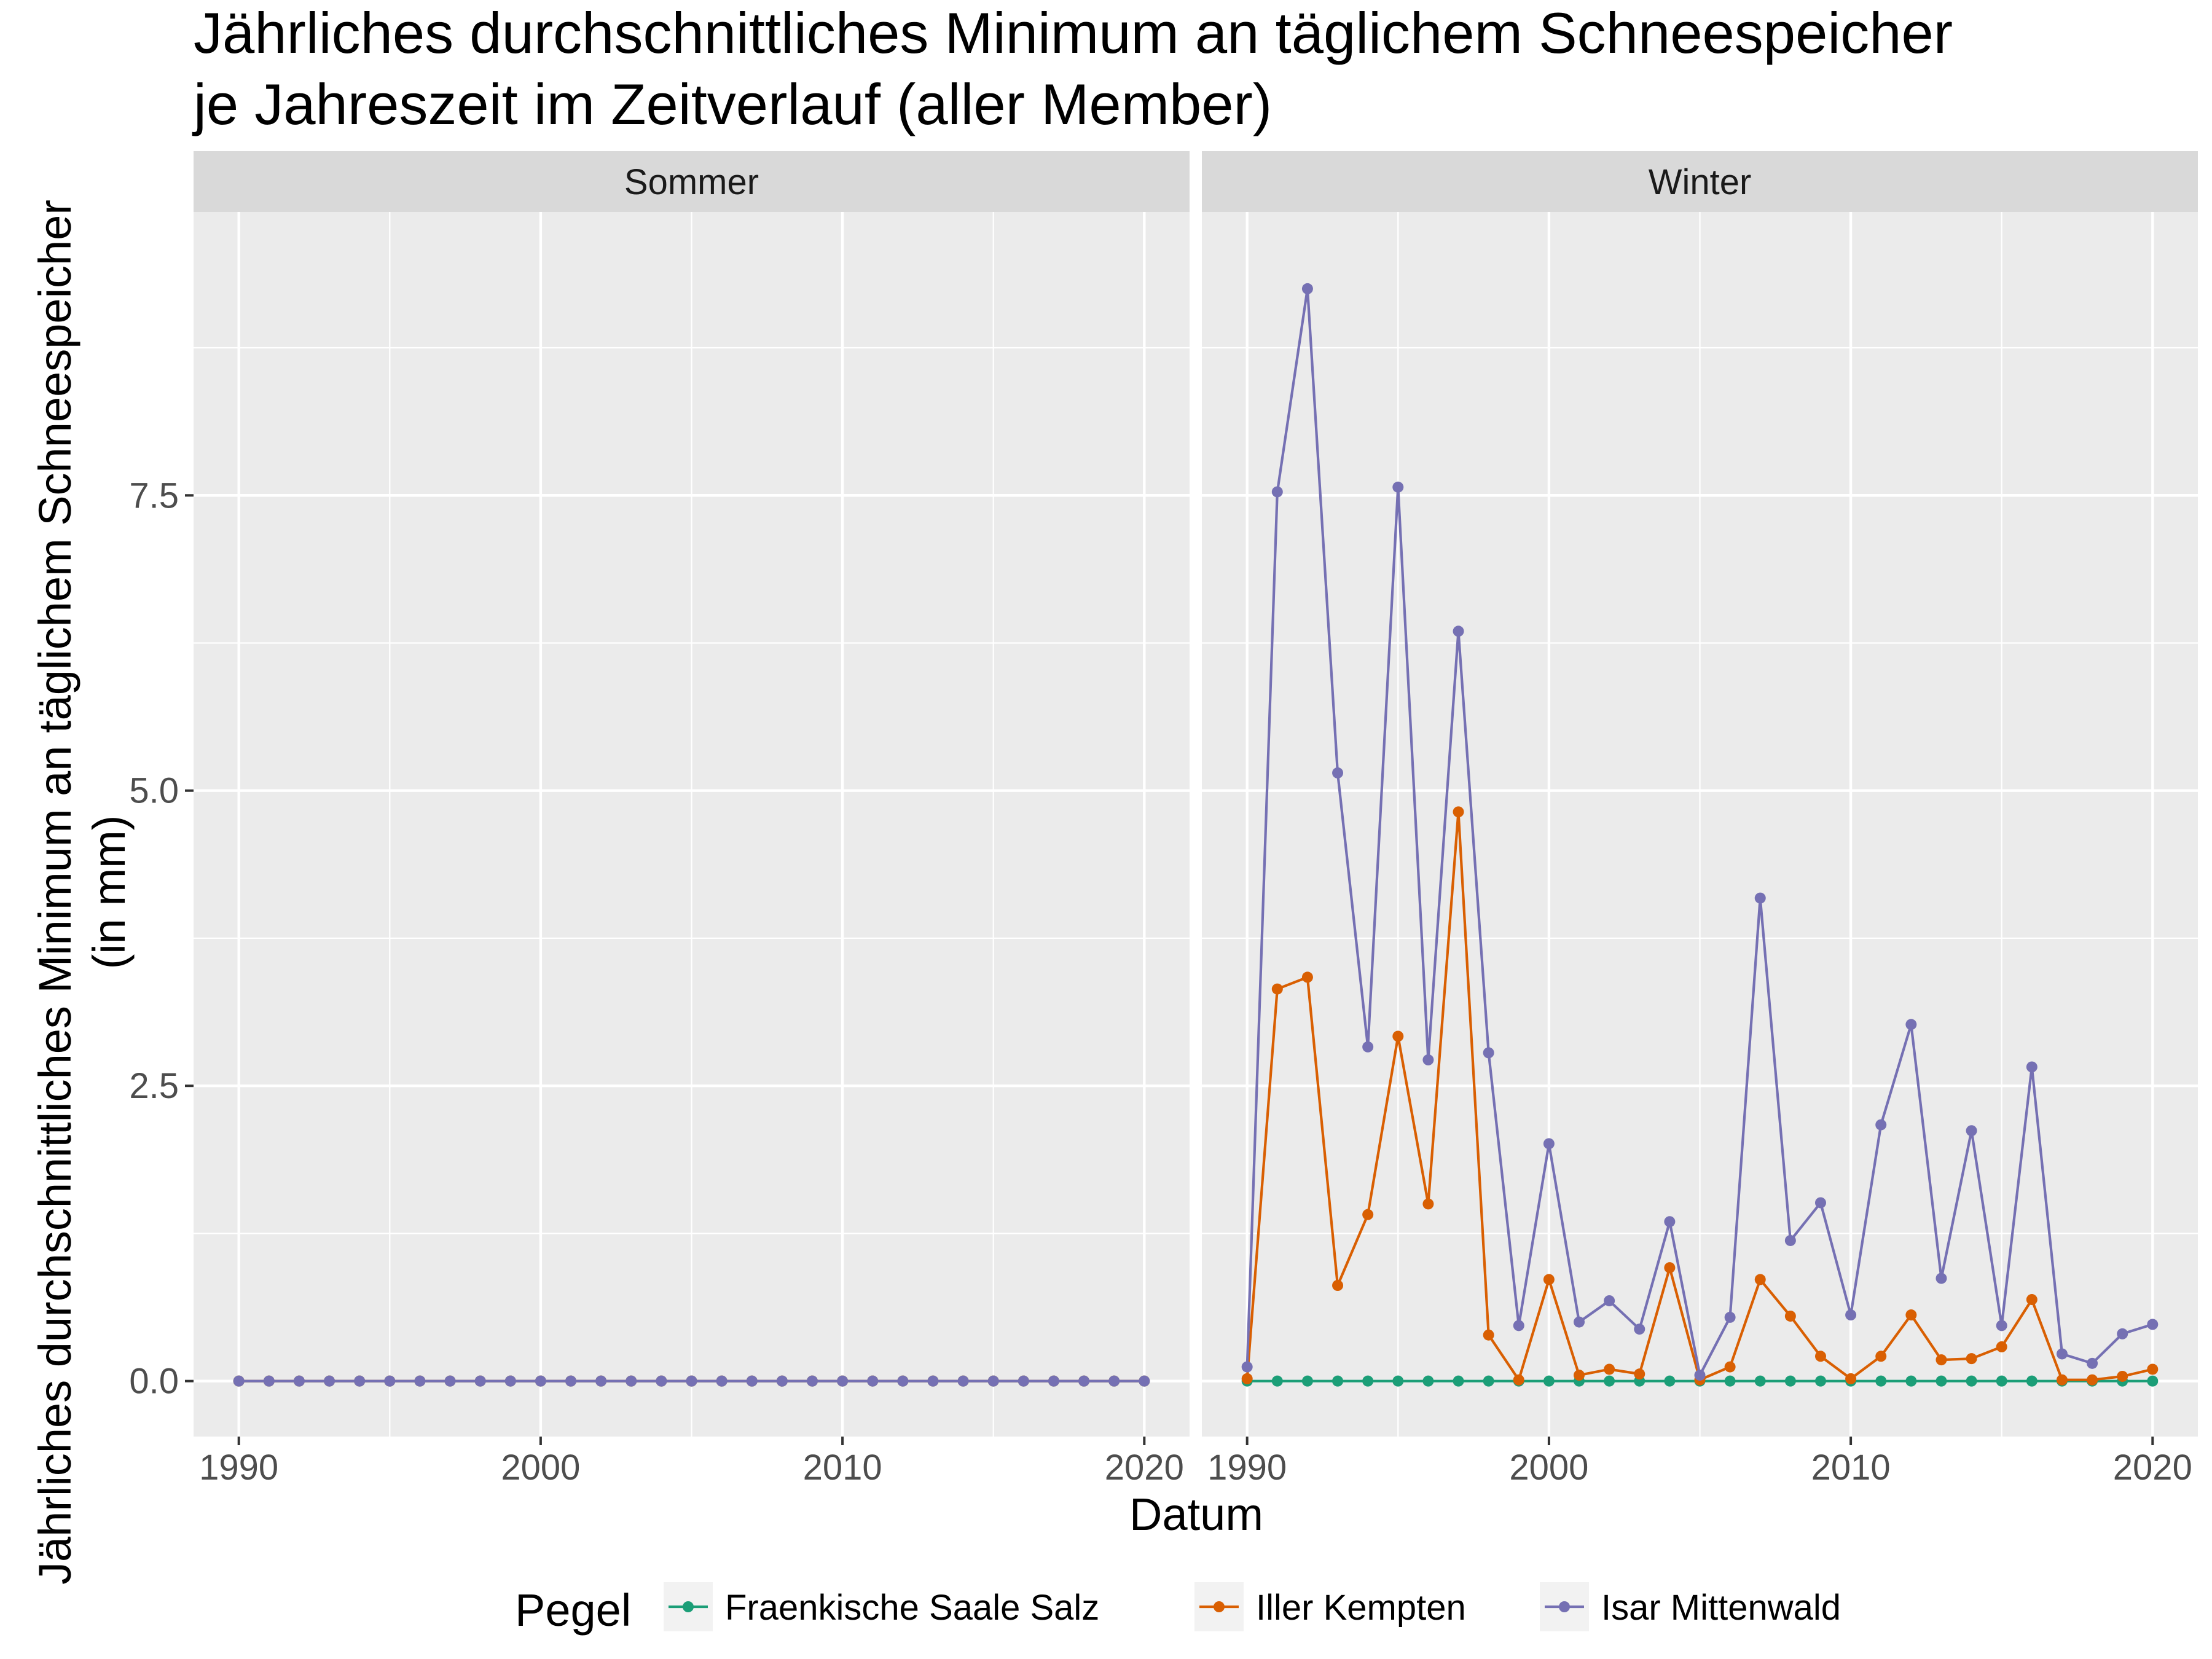 The height and width of the screenshot is (1659, 2212). Describe the element at coordinates (154, 1382) in the screenshot. I see `y-tick-label: 0.0` at that location.